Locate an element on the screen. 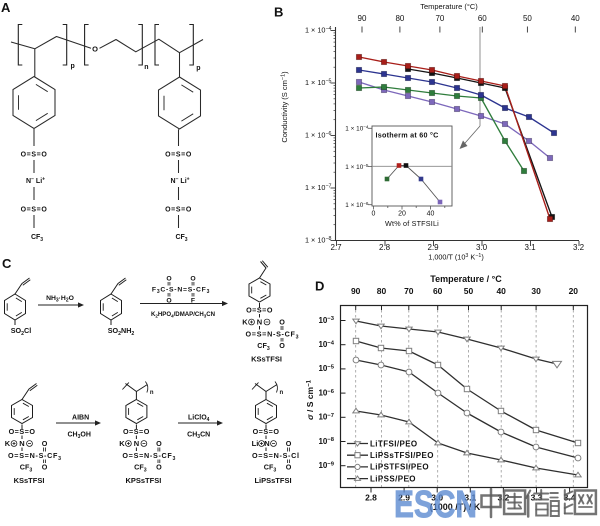 The height and width of the screenshot is (526, 600). svg-text: 3.4 is located at coordinates (570, 498).